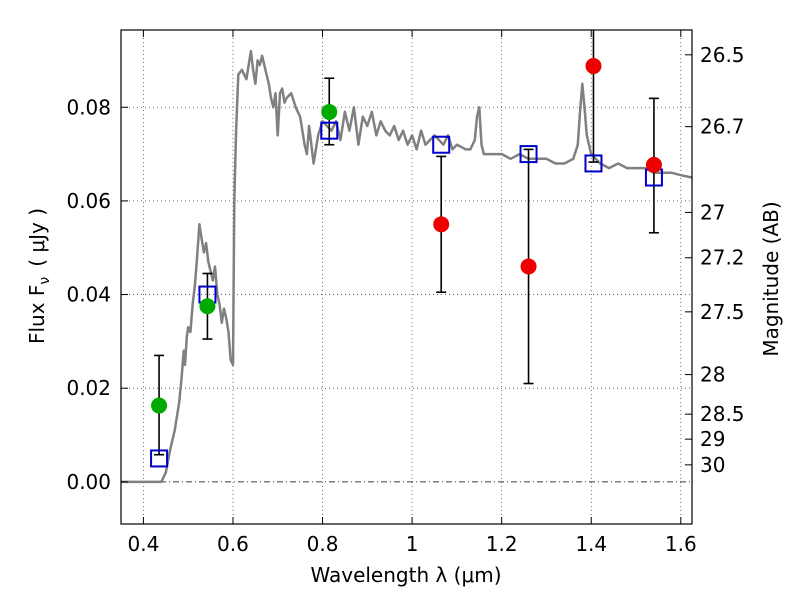 Image resolution: width=800 pixels, height=600 pixels. Describe the element at coordinates (712, 465) in the screenshot. I see `right-tick-label: 30` at that location.